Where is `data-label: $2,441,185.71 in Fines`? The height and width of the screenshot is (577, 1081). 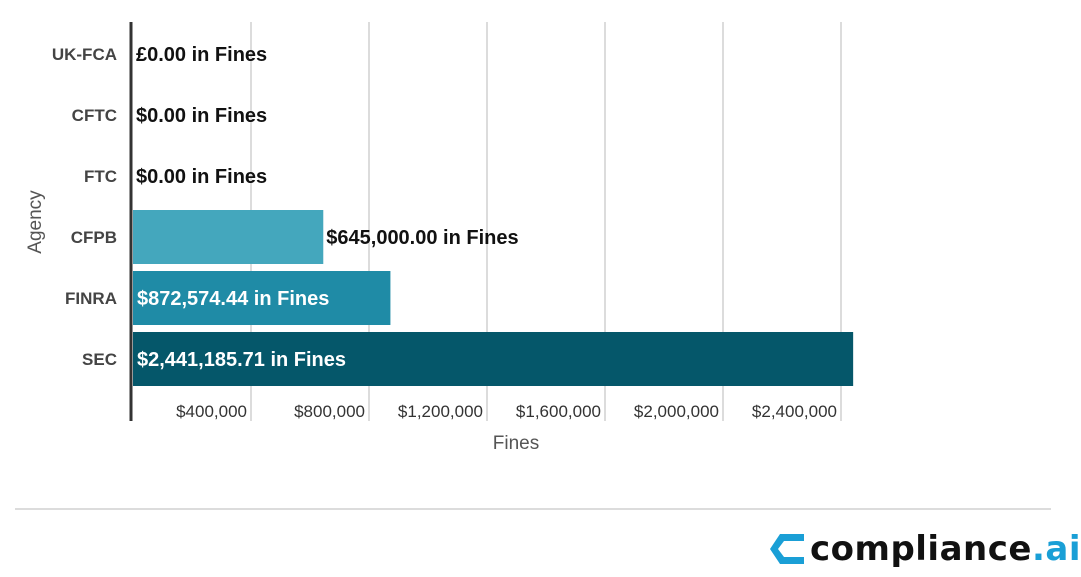
data-label: $2,441,185.71 in Fines is located at coordinates (241, 360).